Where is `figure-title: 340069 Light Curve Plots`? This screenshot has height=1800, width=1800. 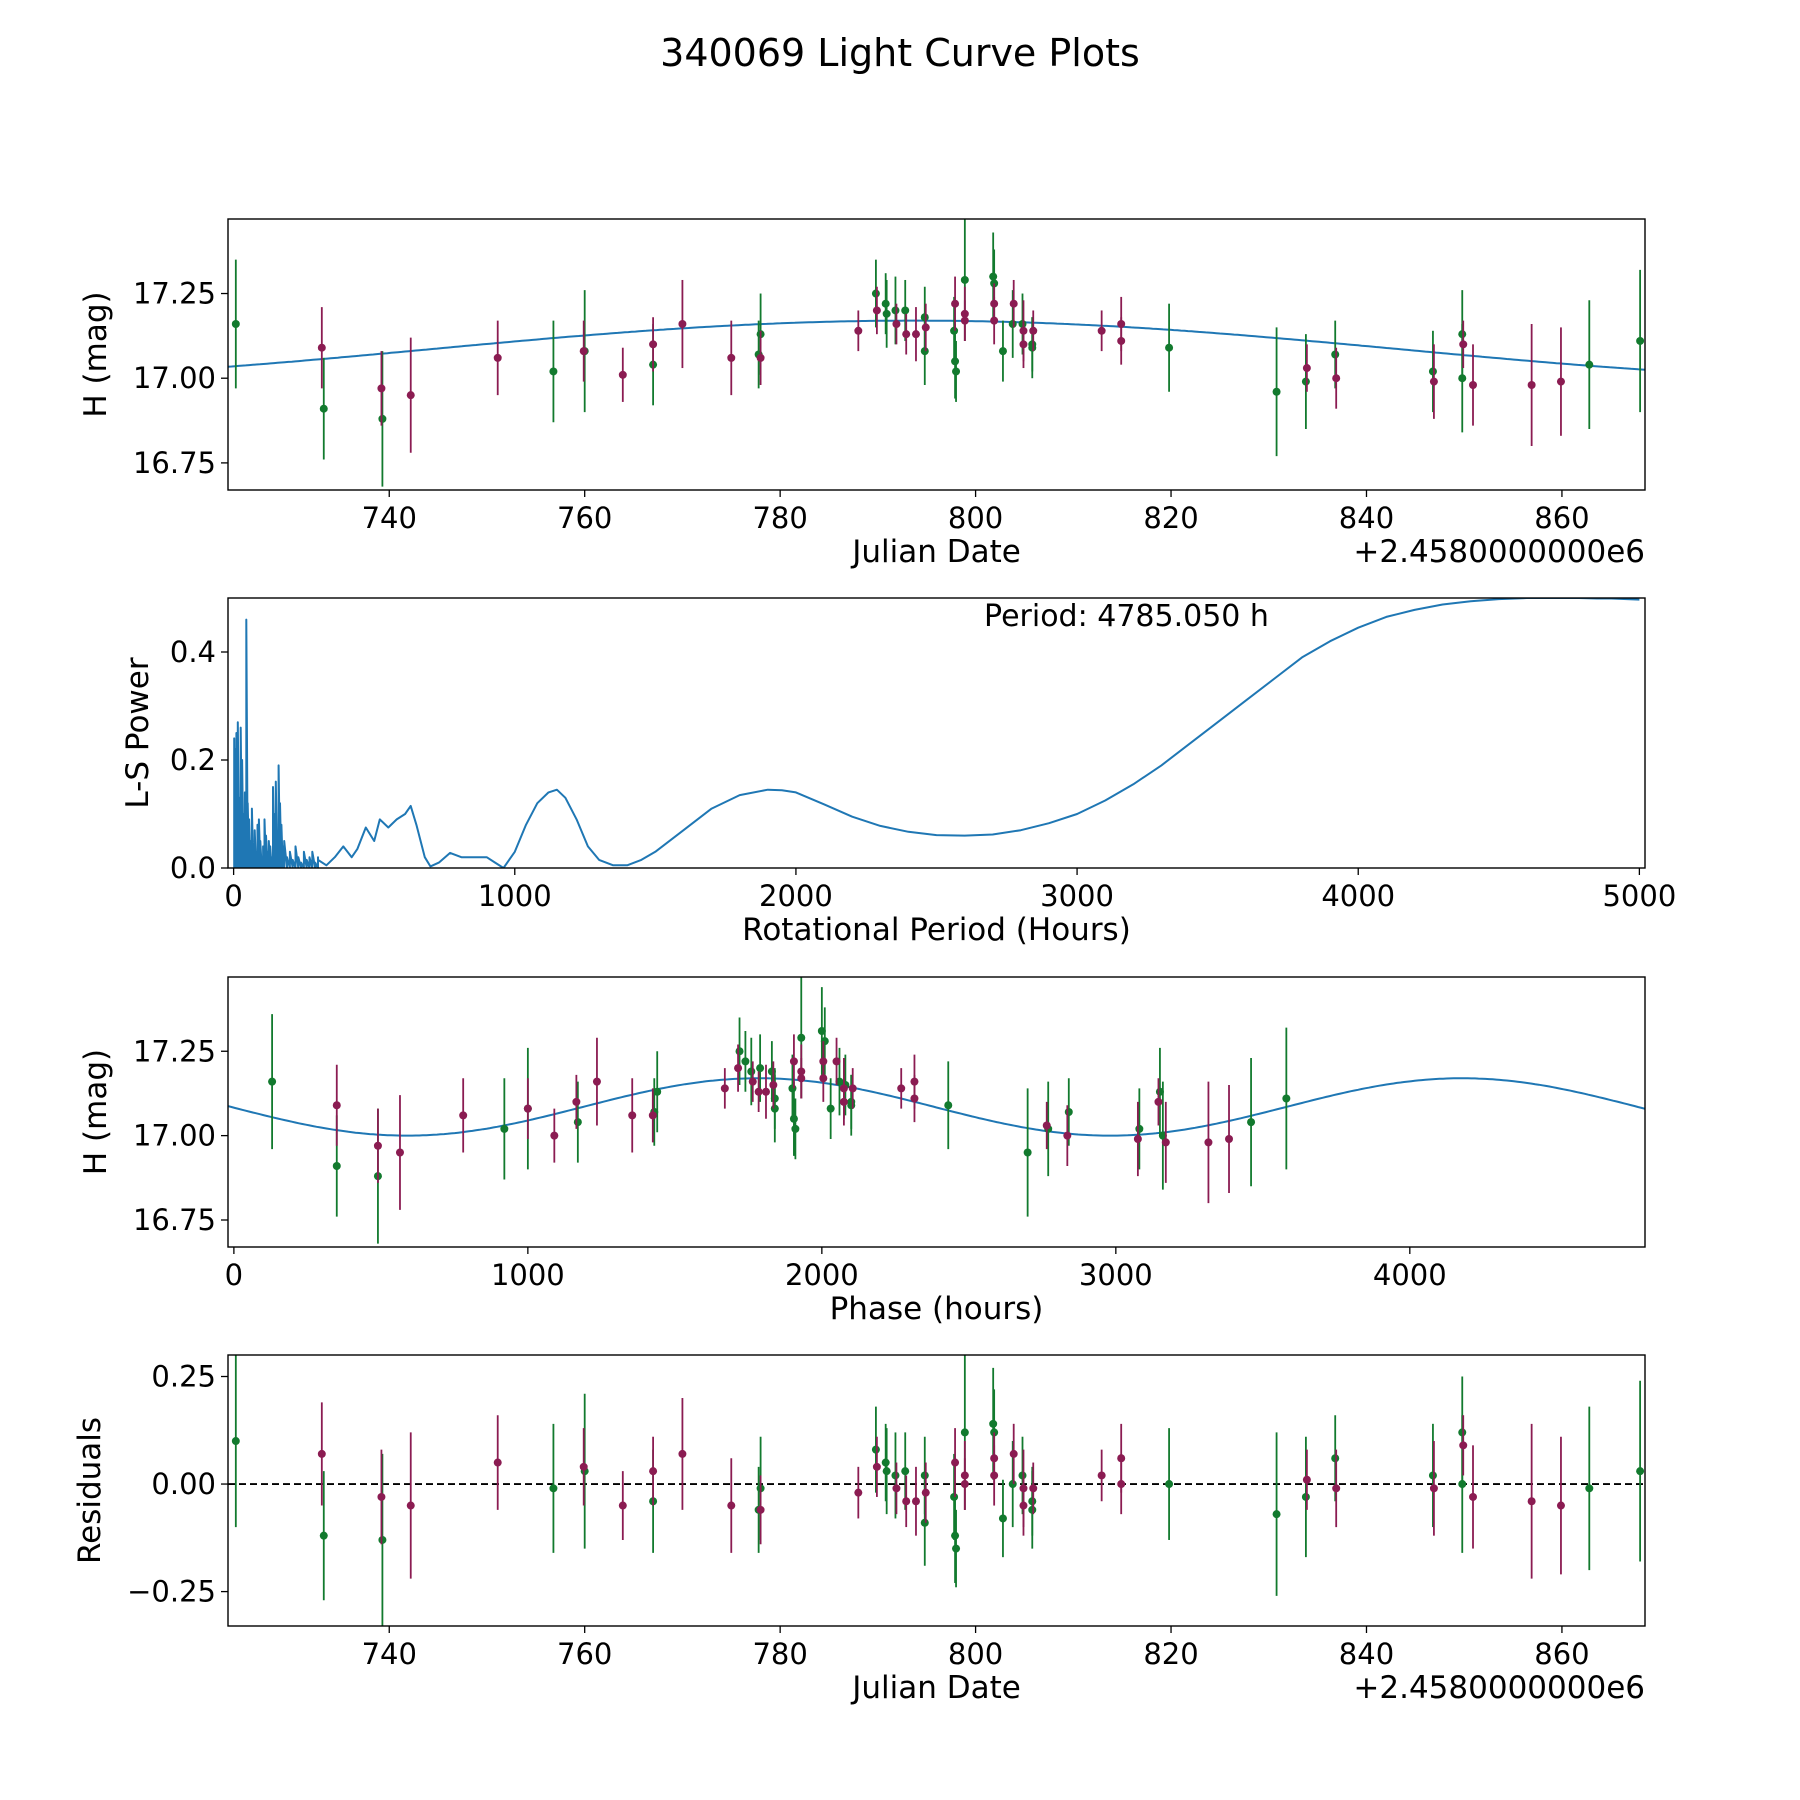
figure-title: 340069 Light Curve Plots is located at coordinates (900, 53).